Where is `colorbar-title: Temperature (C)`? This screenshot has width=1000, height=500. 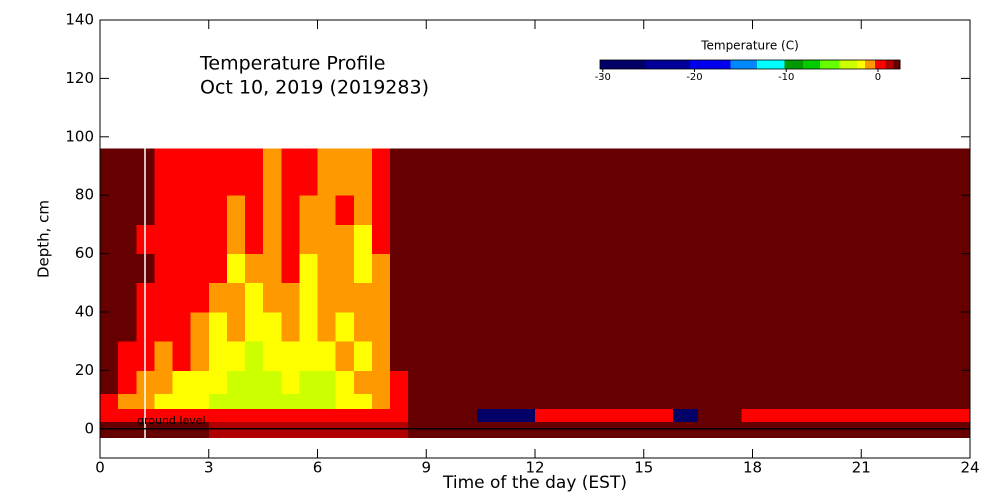
colorbar-title: Temperature (C) is located at coordinates (749, 46).